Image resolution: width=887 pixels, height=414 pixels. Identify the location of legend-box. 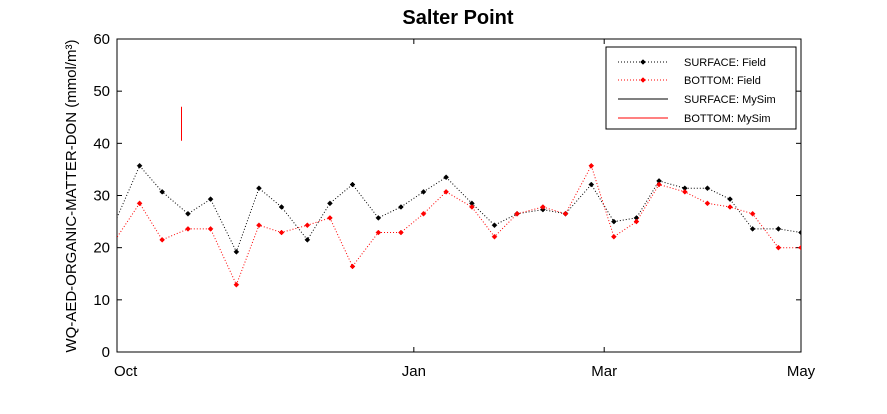
(701, 88).